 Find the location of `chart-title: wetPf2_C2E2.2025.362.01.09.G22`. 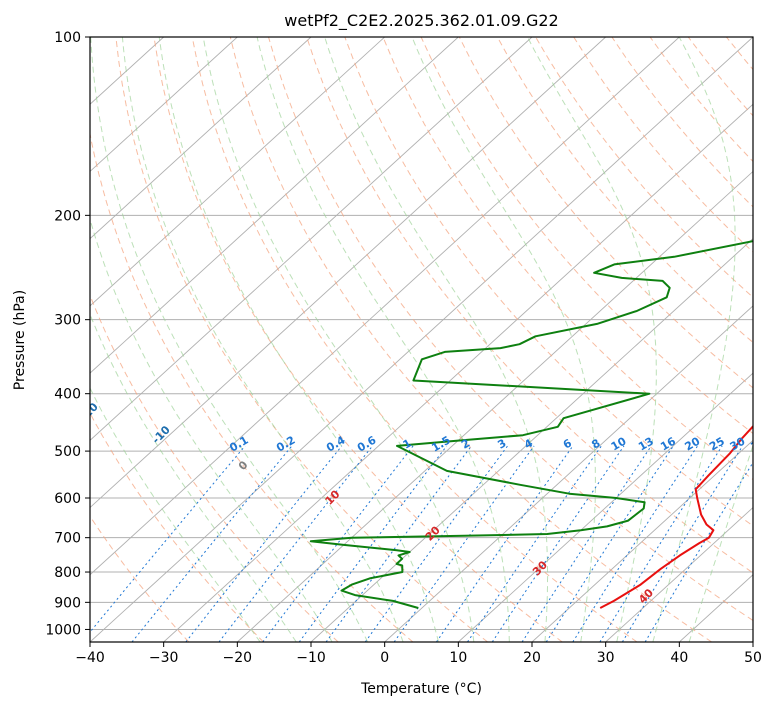

chart-title: wetPf2_C2E2.2025.362.01.09.G22 is located at coordinates (421, 21).